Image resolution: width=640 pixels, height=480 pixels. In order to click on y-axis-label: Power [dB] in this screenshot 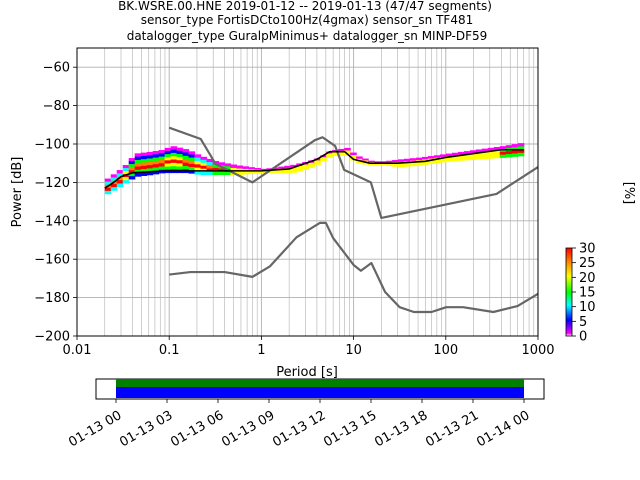, I will do `click(17, 192)`.